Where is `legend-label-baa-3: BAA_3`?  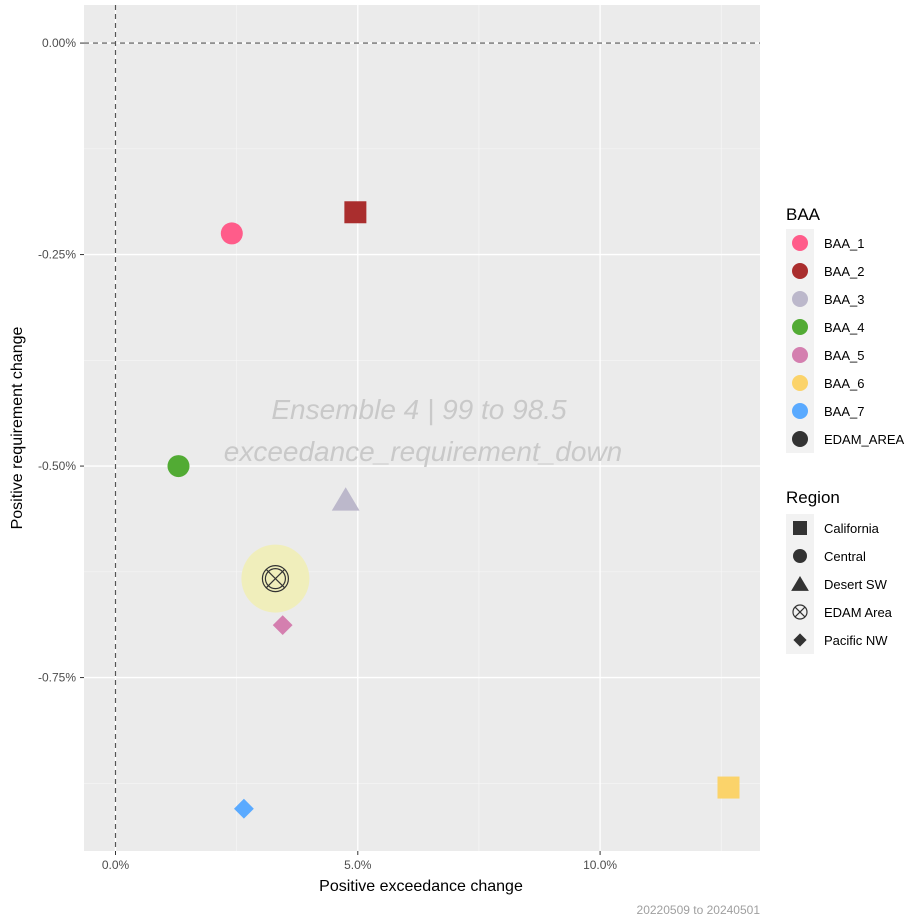 legend-label-baa-3: BAA_3 is located at coordinates (844, 299).